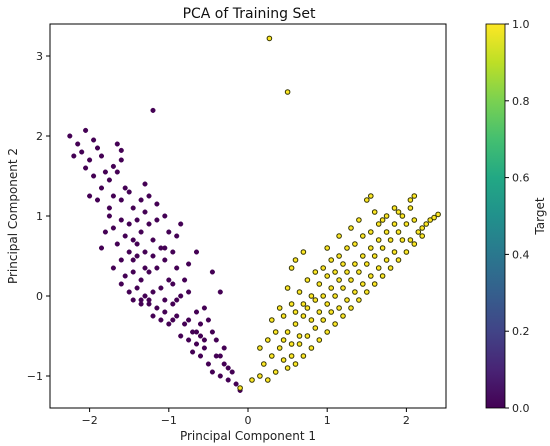  What do you see at coordinates (327, 420) in the screenshot?
I see `x-tick-label: 1` at bounding box center [327, 420].